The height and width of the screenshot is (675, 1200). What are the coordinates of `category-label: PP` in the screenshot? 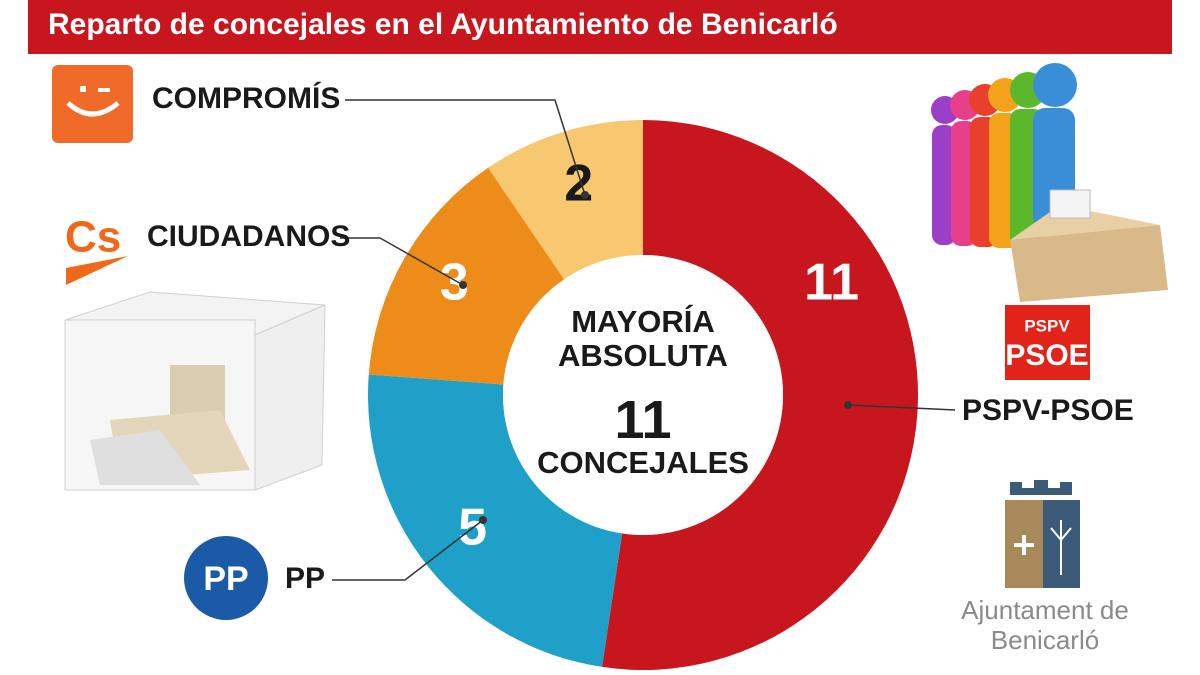 It's located at (305, 578).